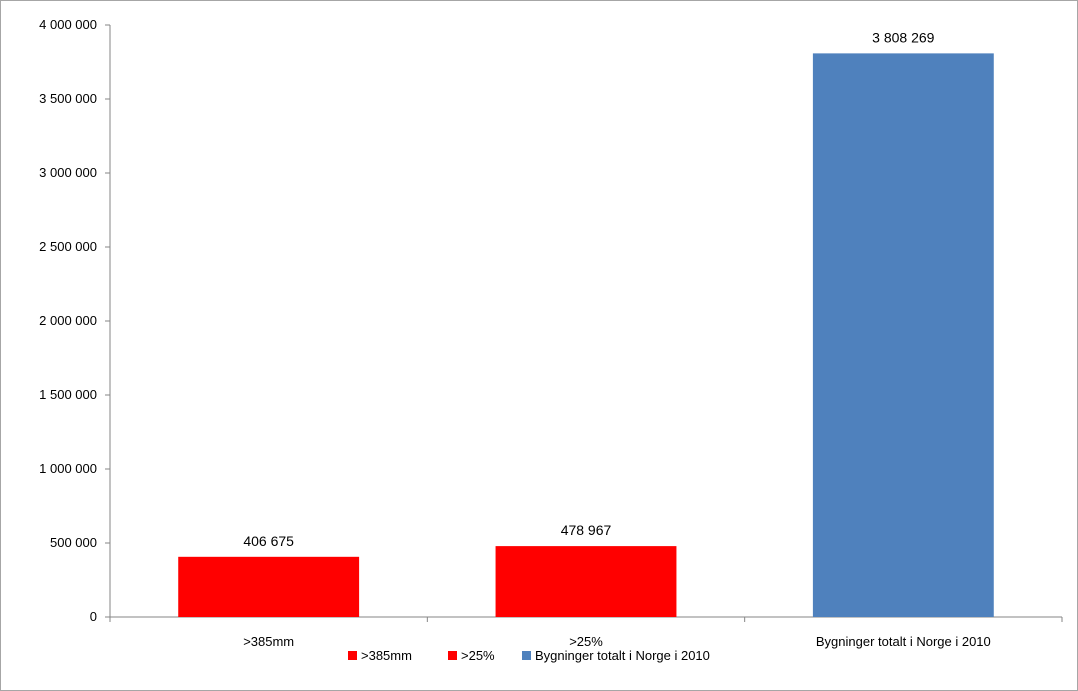  What do you see at coordinates (268, 541) in the screenshot?
I see `bar-value-label: 406 675` at bounding box center [268, 541].